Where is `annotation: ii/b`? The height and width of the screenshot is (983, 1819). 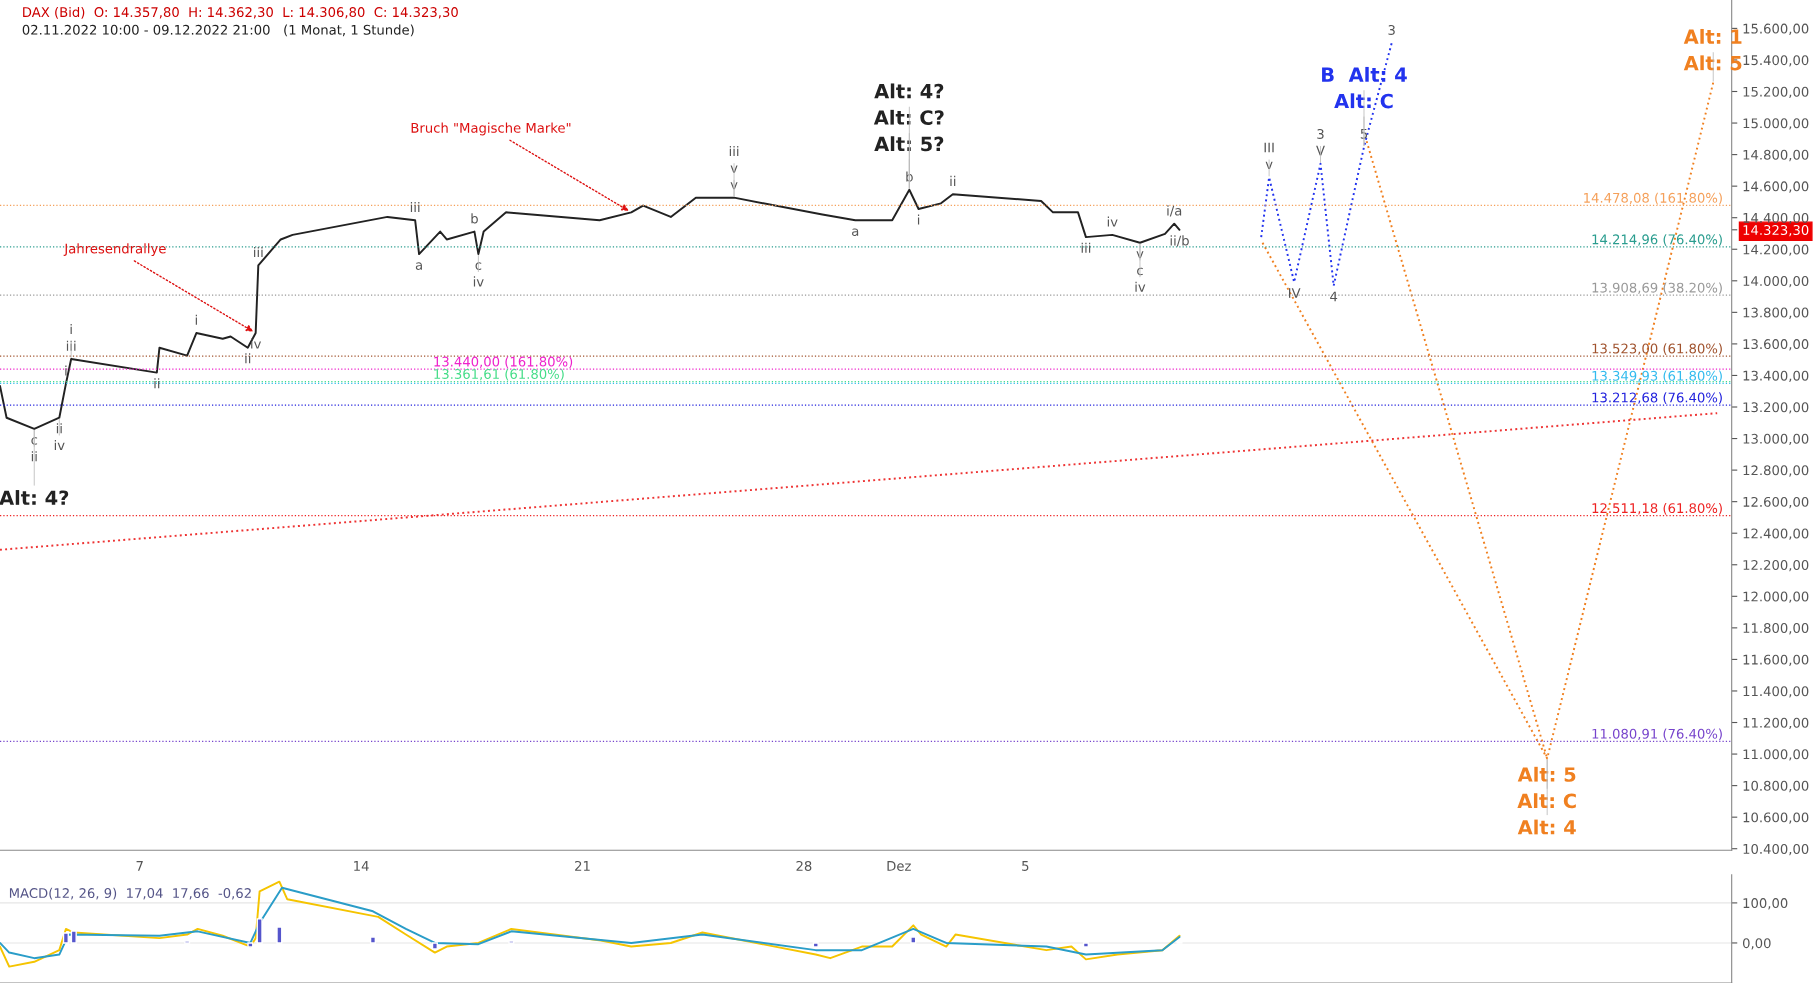
annotation: ii/b is located at coordinates (1179, 241).